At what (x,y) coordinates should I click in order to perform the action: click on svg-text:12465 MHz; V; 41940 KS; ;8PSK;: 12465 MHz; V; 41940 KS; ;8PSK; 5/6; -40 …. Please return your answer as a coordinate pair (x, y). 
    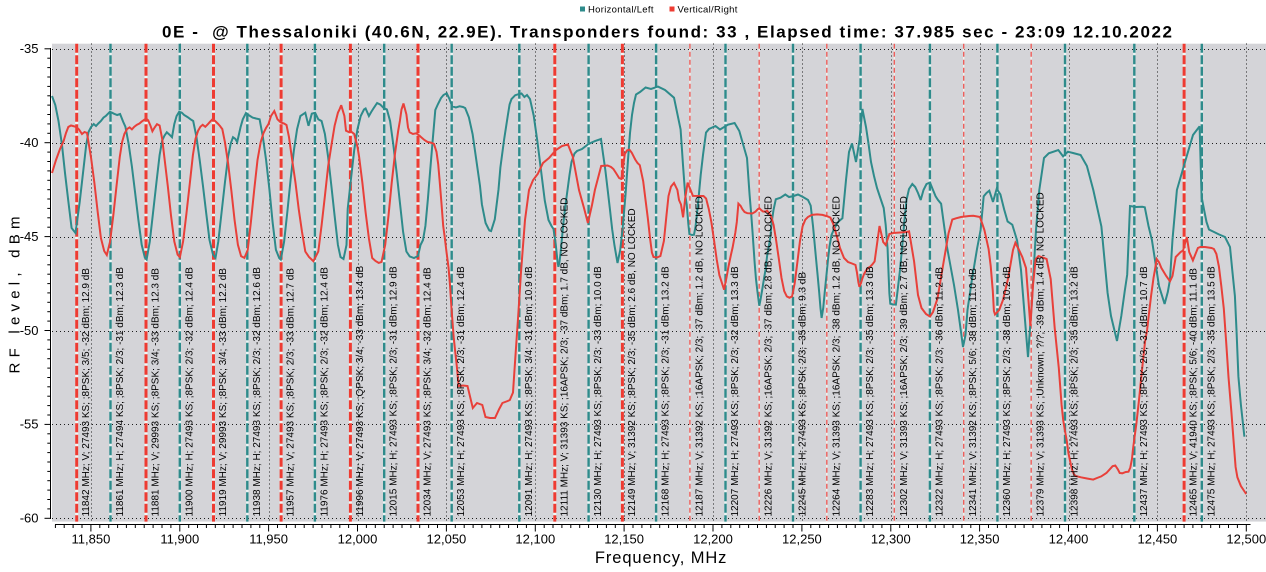
    Looking at the image, I should click on (1194, 392).